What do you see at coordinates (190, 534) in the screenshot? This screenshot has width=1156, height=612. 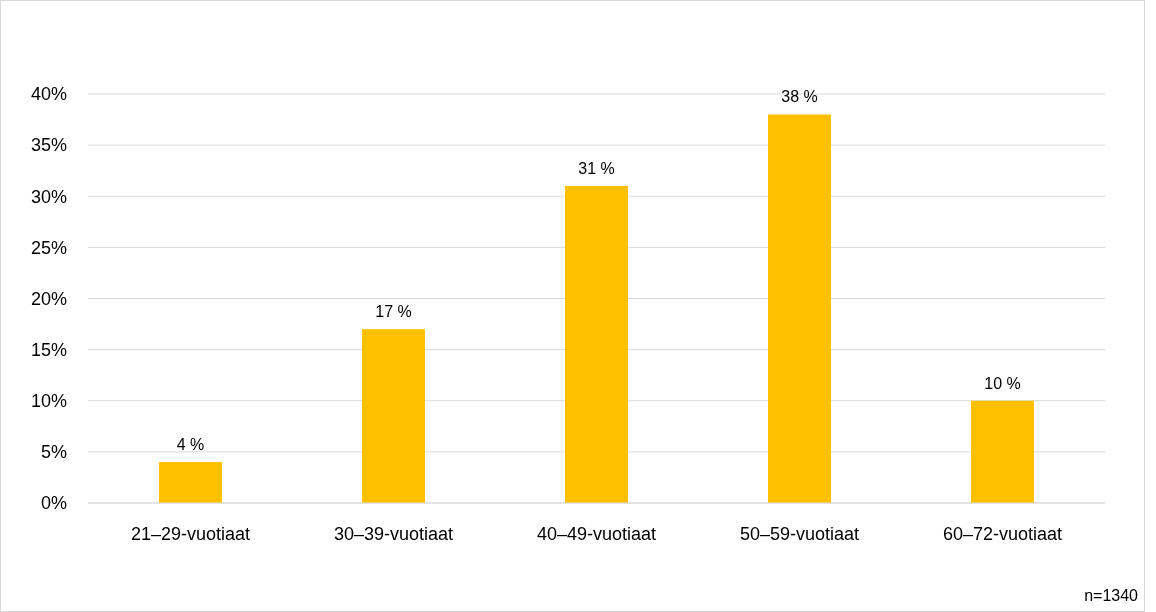 I see `x-tick-label: 21–29-vuotiaat` at bounding box center [190, 534].